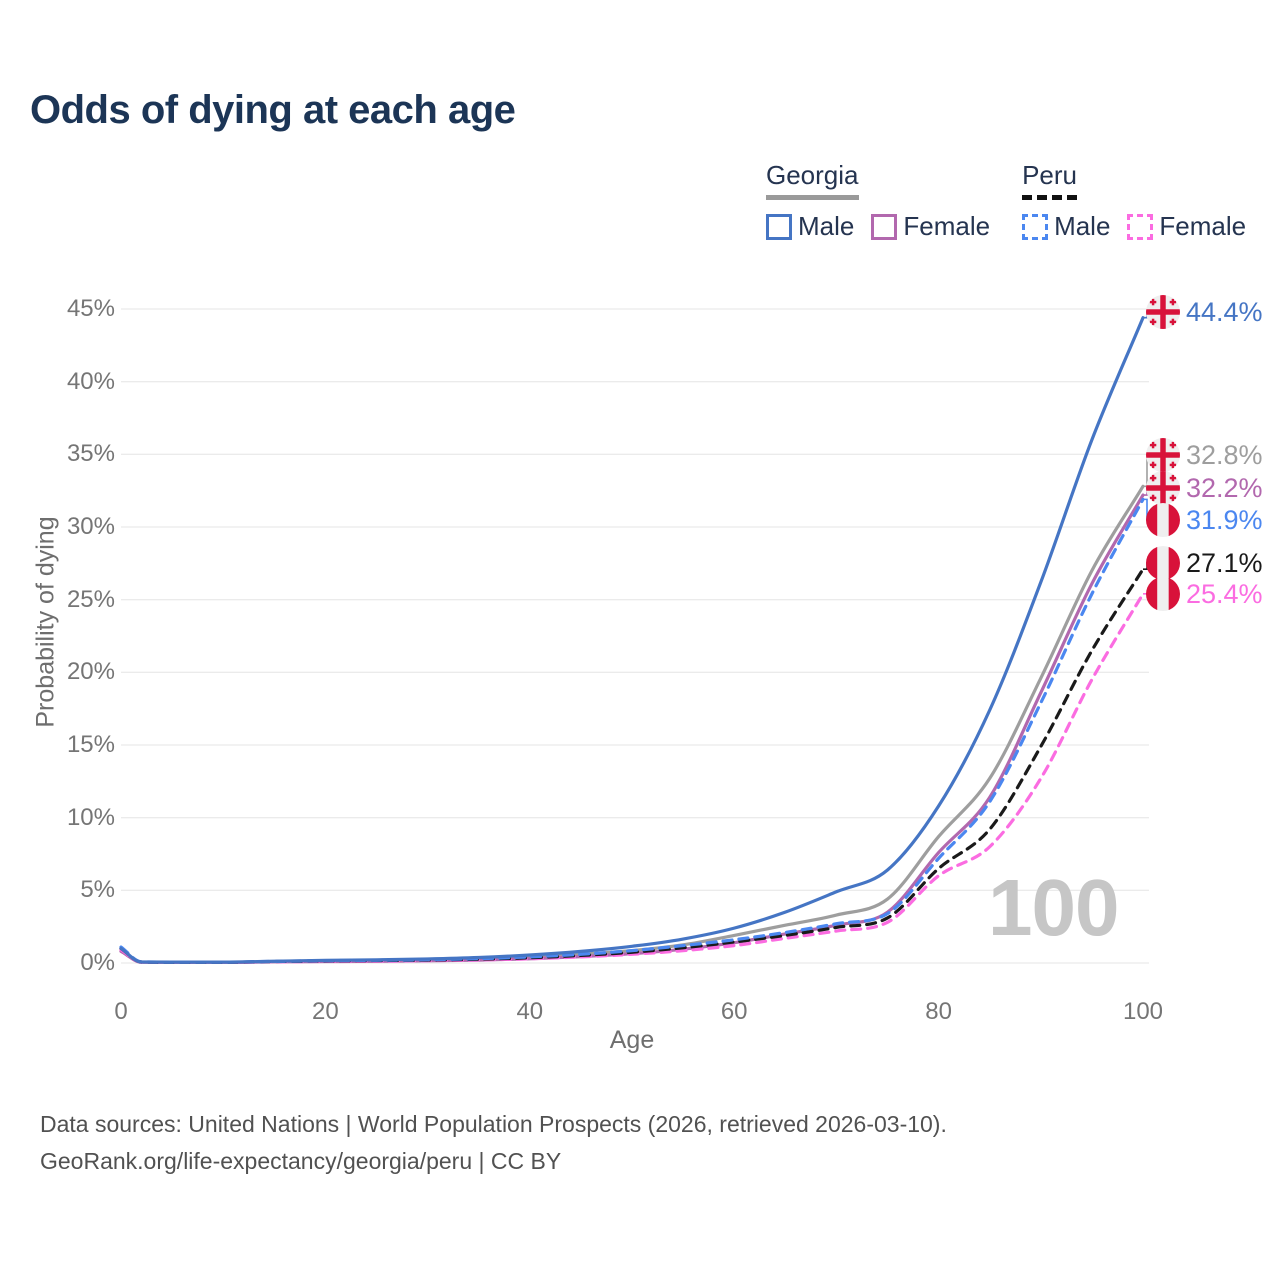 The image size is (1280, 1280). What do you see at coordinates (632, 1040) in the screenshot?
I see `x-axis-title: Age` at bounding box center [632, 1040].